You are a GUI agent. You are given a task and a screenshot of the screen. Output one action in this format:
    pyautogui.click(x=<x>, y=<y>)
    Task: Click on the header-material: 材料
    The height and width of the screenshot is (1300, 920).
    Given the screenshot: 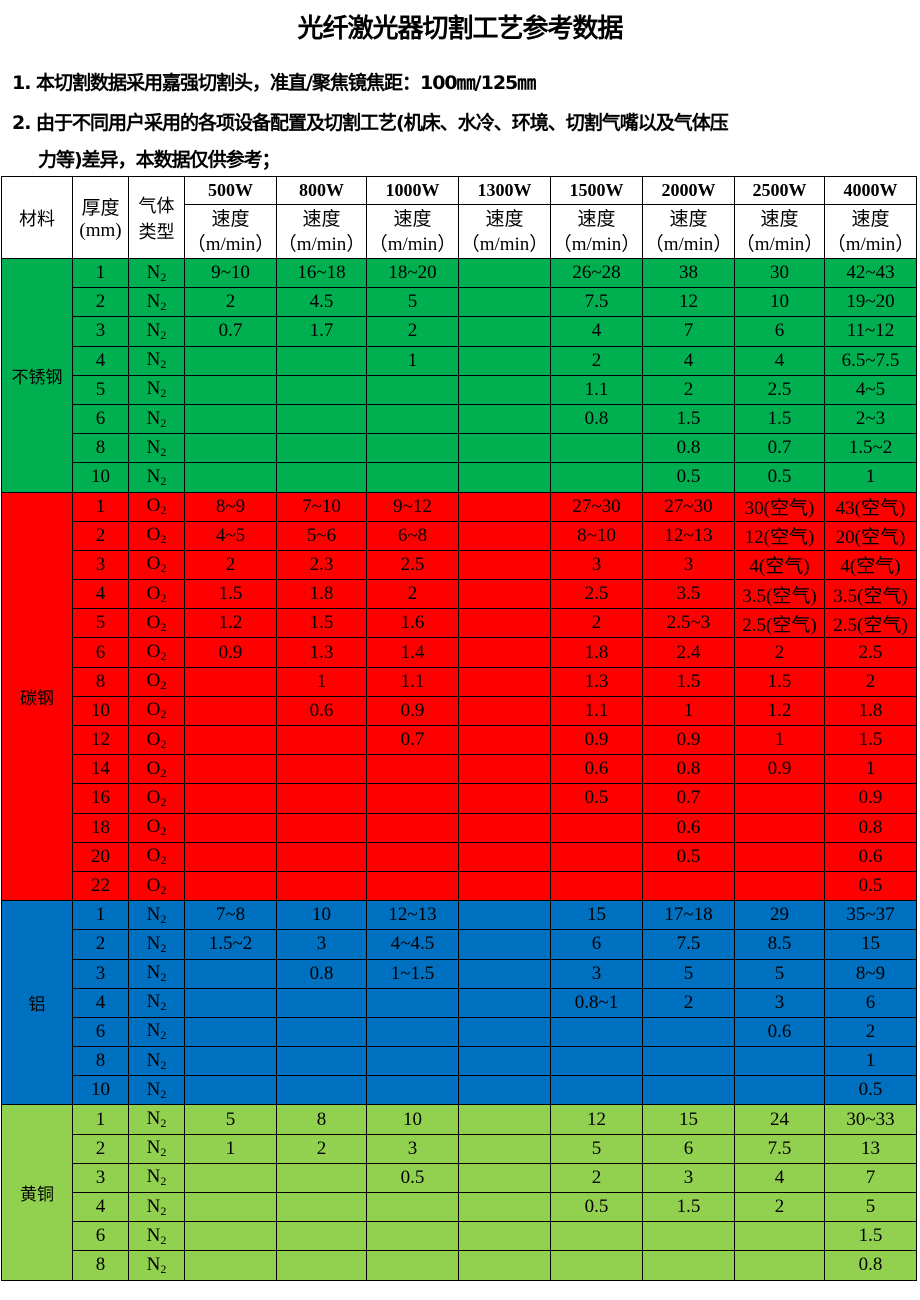 What is the action you would take?
    pyautogui.click(x=37, y=217)
    